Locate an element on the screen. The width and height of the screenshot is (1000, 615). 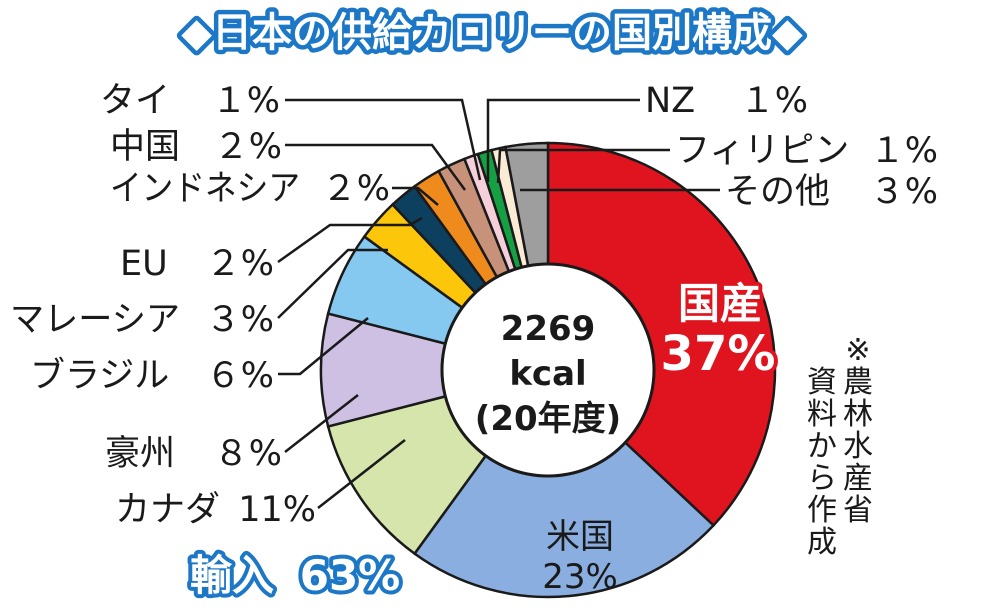
import-callout: 輸入 63% is located at coordinates (295, 575).